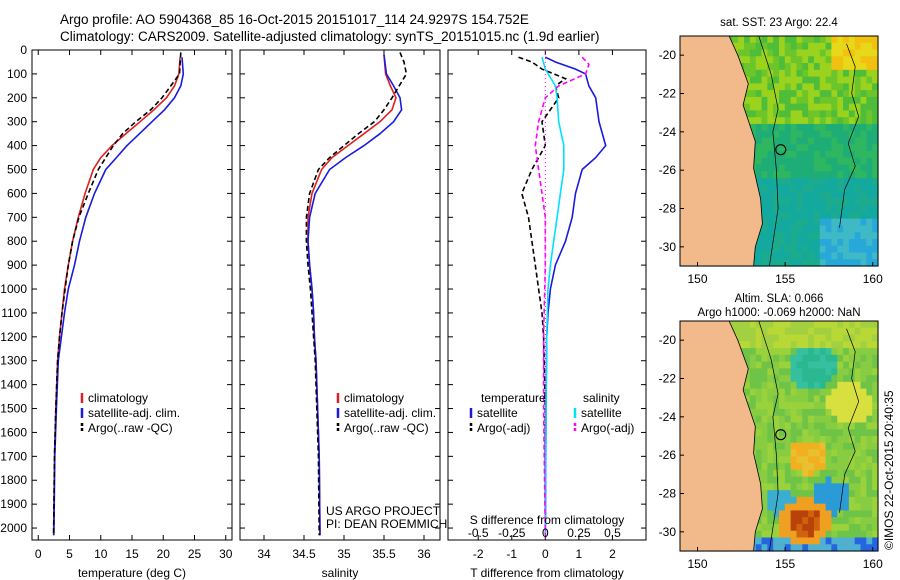 The width and height of the screenshot is (900, 580). I want to click on x2-tick-label: -0.25, so click(512, 533).